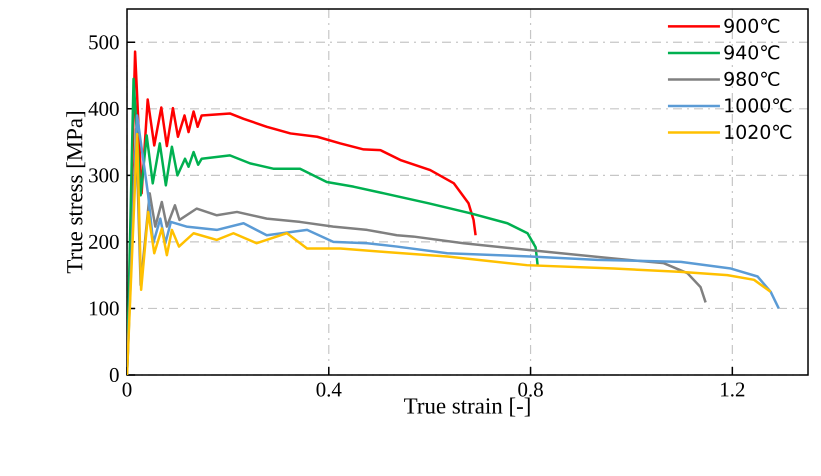 This screenshot has height=476, width=821. Describe the element at coordinates (752, 52) in the screenshot. I see `legend-label: 940℃` at that location.